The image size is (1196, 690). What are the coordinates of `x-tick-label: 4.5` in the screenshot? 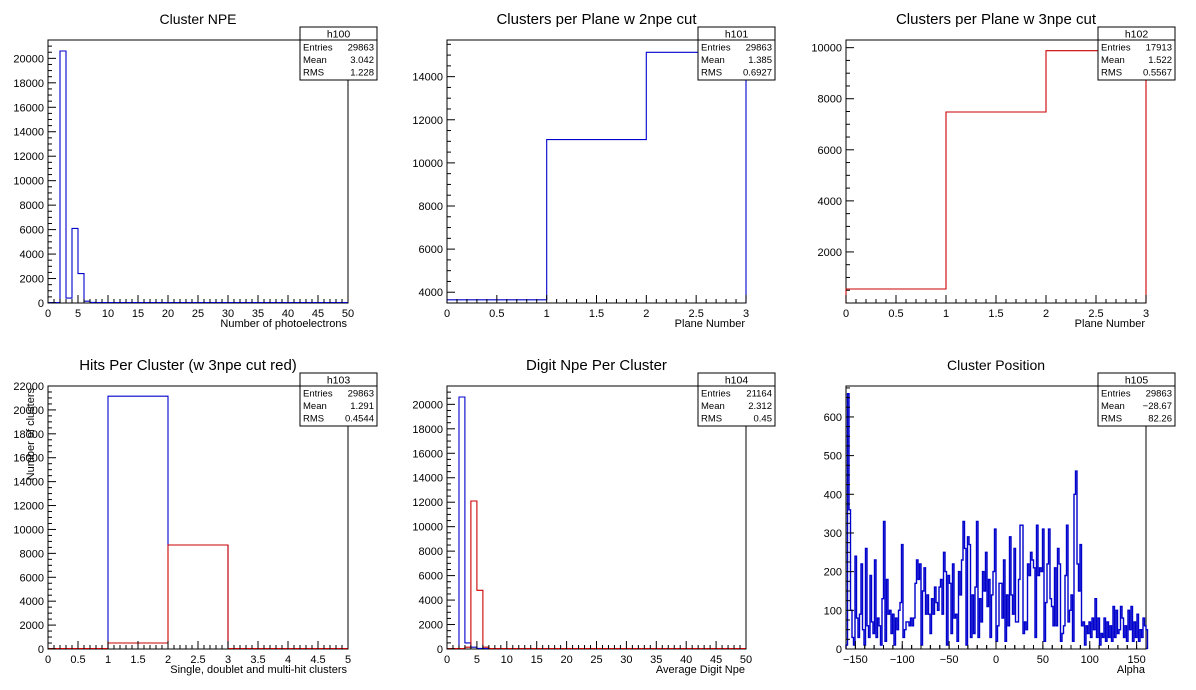 It's located at (317, 660).